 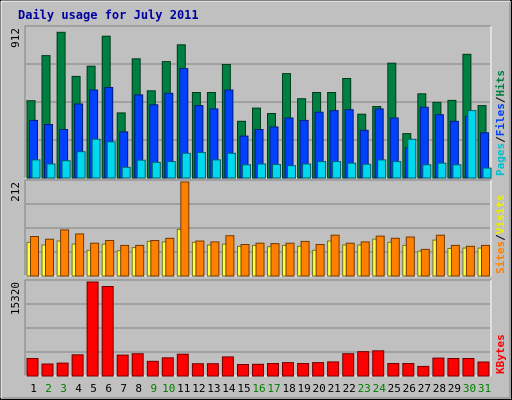 I want to click on x-tick-label-day-23: 23, so click(x=364, y=388).